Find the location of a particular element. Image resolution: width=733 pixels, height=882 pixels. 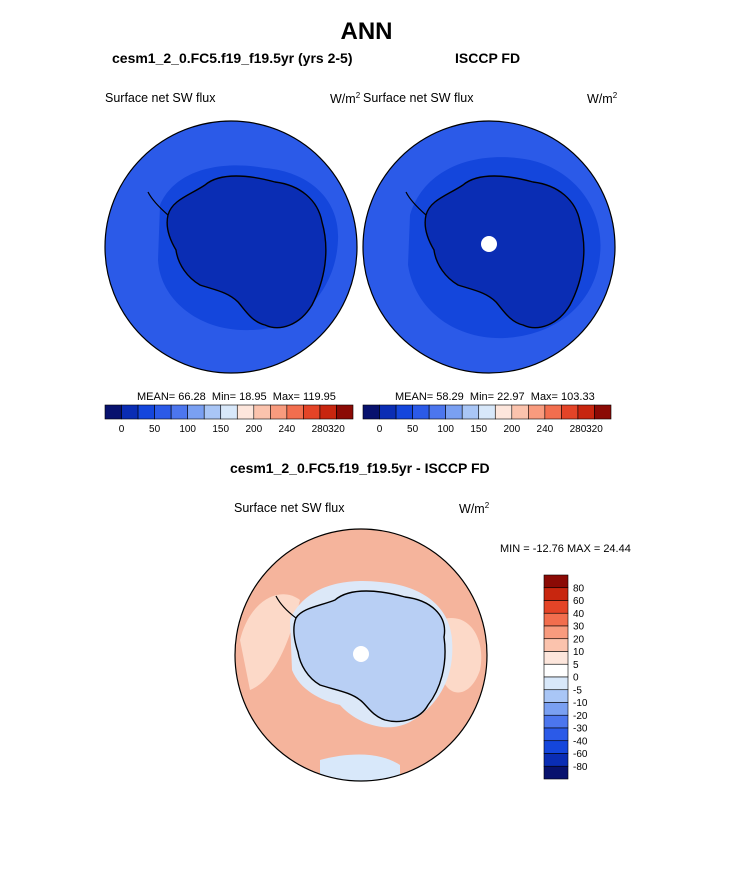

right-colorbar-tick: 50 is located at coordinates (413, 429).